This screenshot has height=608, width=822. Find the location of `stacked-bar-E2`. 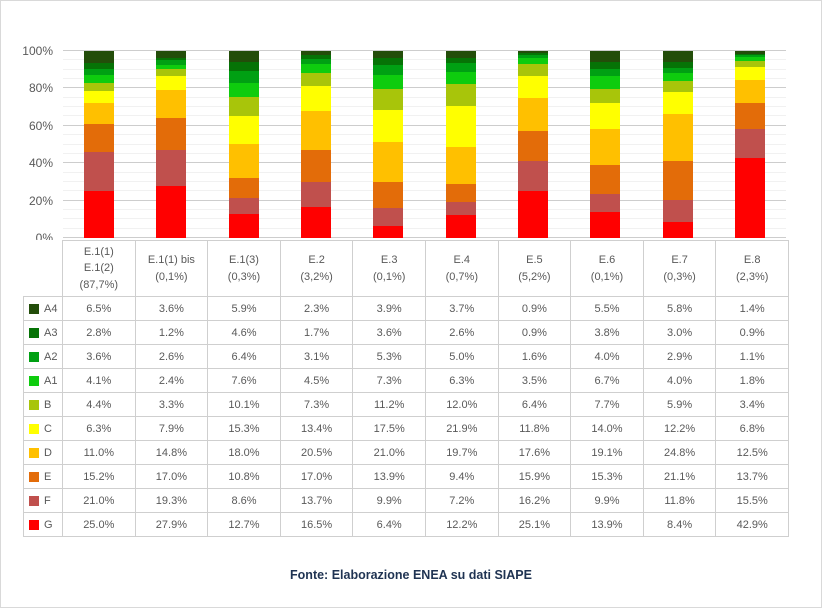

stacked-bar-E2 is located at coordinates (316, 144).